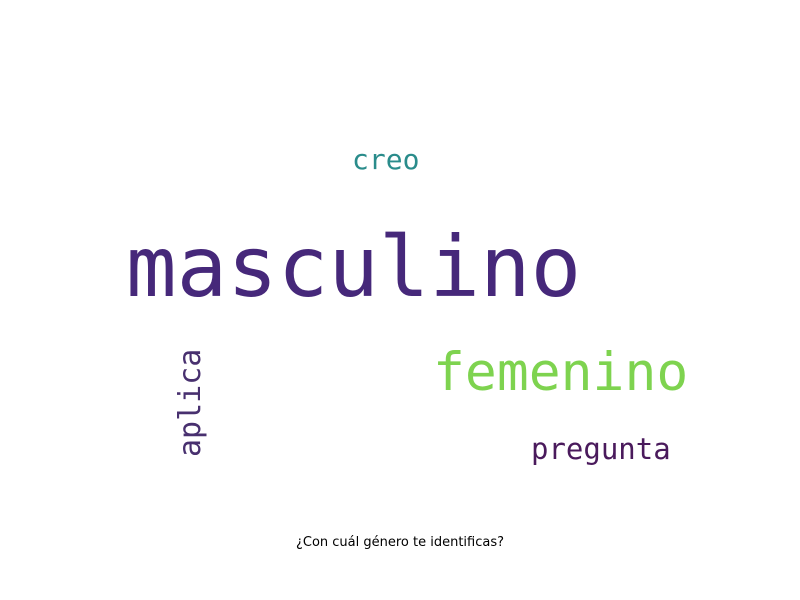  I want to click on word-aplica: aplica, so click(190, 402).